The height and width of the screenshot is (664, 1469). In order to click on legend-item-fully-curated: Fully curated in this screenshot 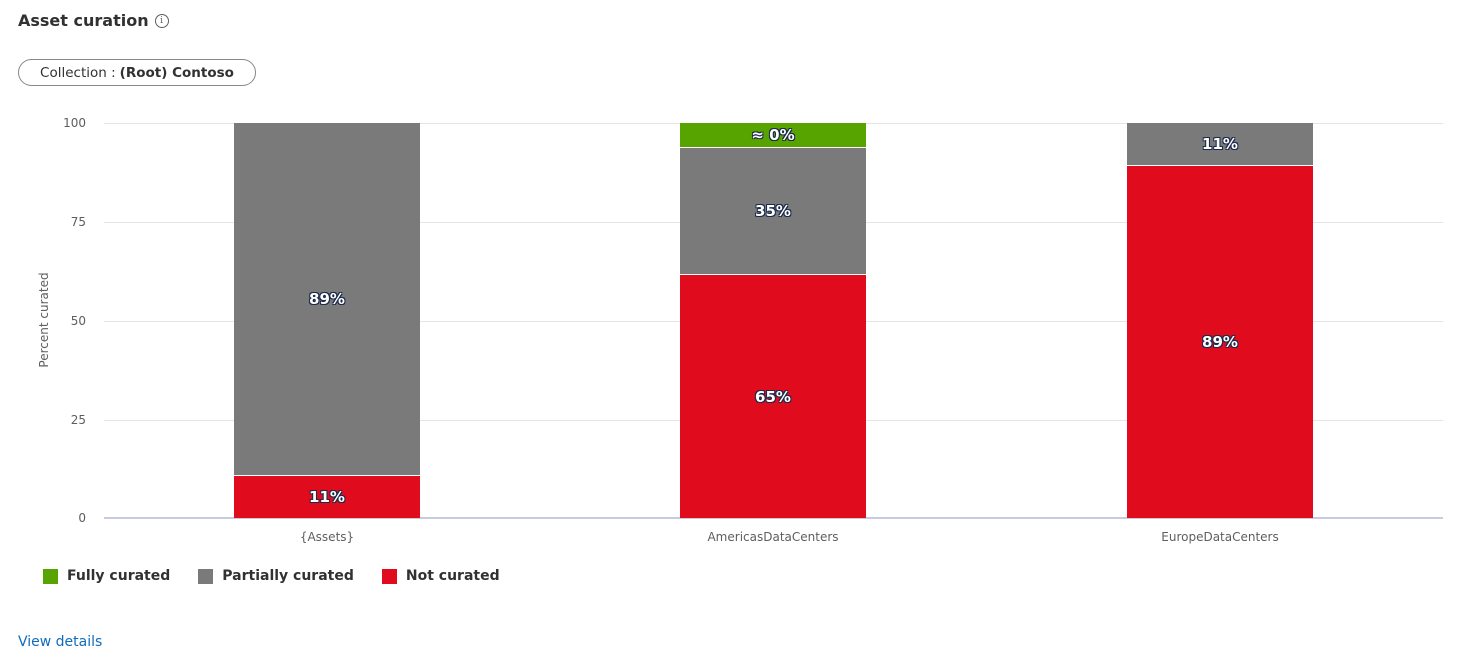, I will do `click(106, 576)`.